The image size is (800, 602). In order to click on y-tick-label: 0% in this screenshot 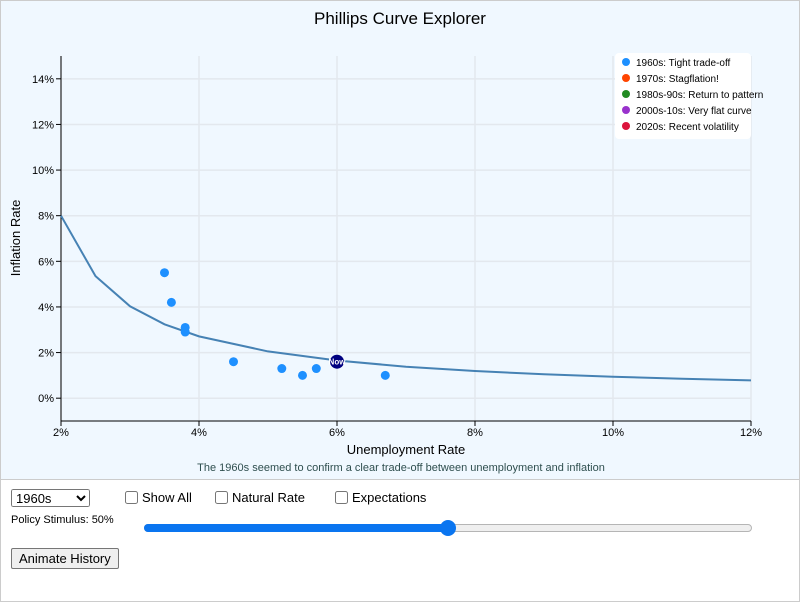, I will do `click(46, 399)`.